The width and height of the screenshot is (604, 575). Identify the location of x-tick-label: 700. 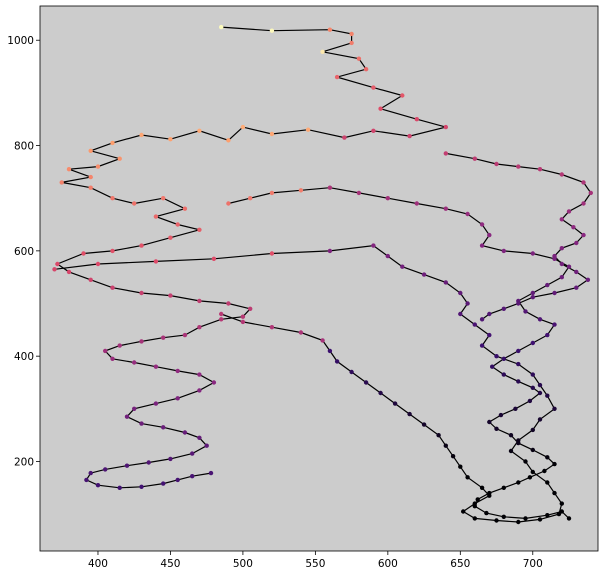
(533, 564).